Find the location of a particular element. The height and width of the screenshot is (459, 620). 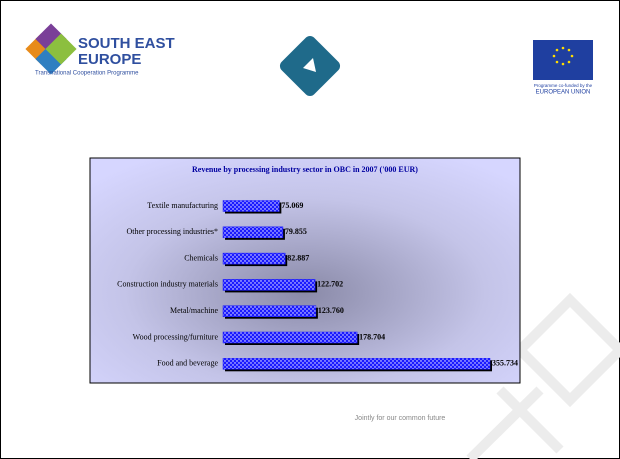

value-label: 178.704 is located at coordinates (372, 336).